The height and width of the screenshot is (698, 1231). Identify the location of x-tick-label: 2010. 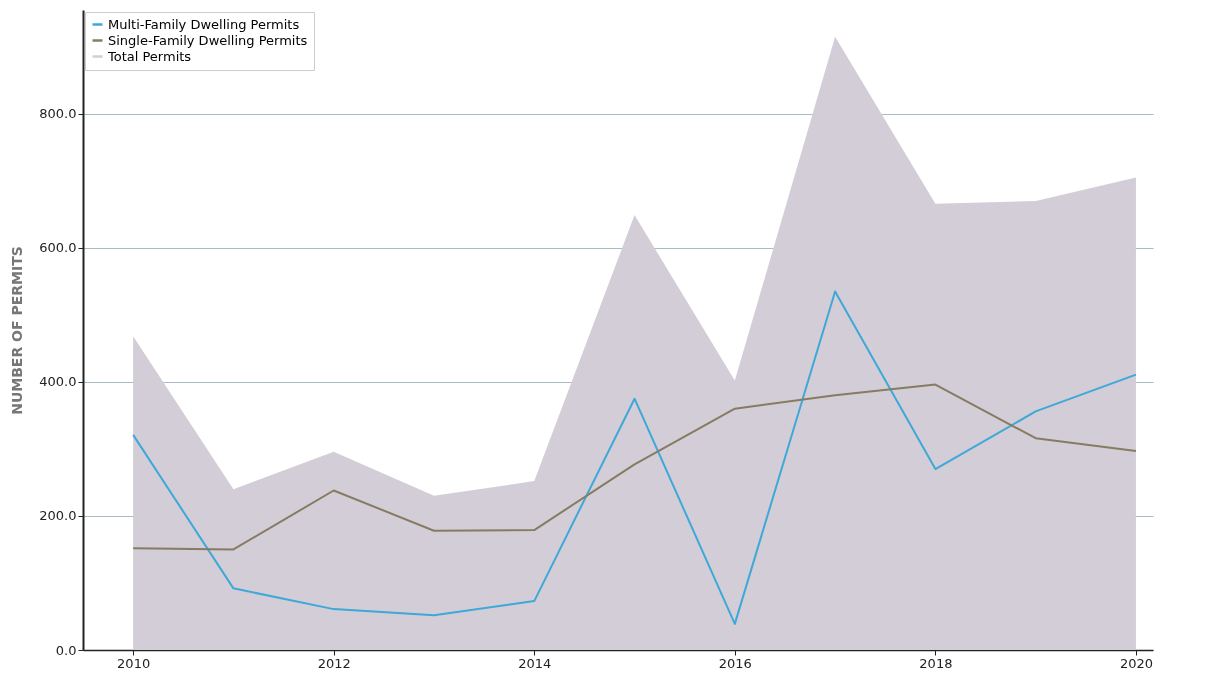
(134, 663).